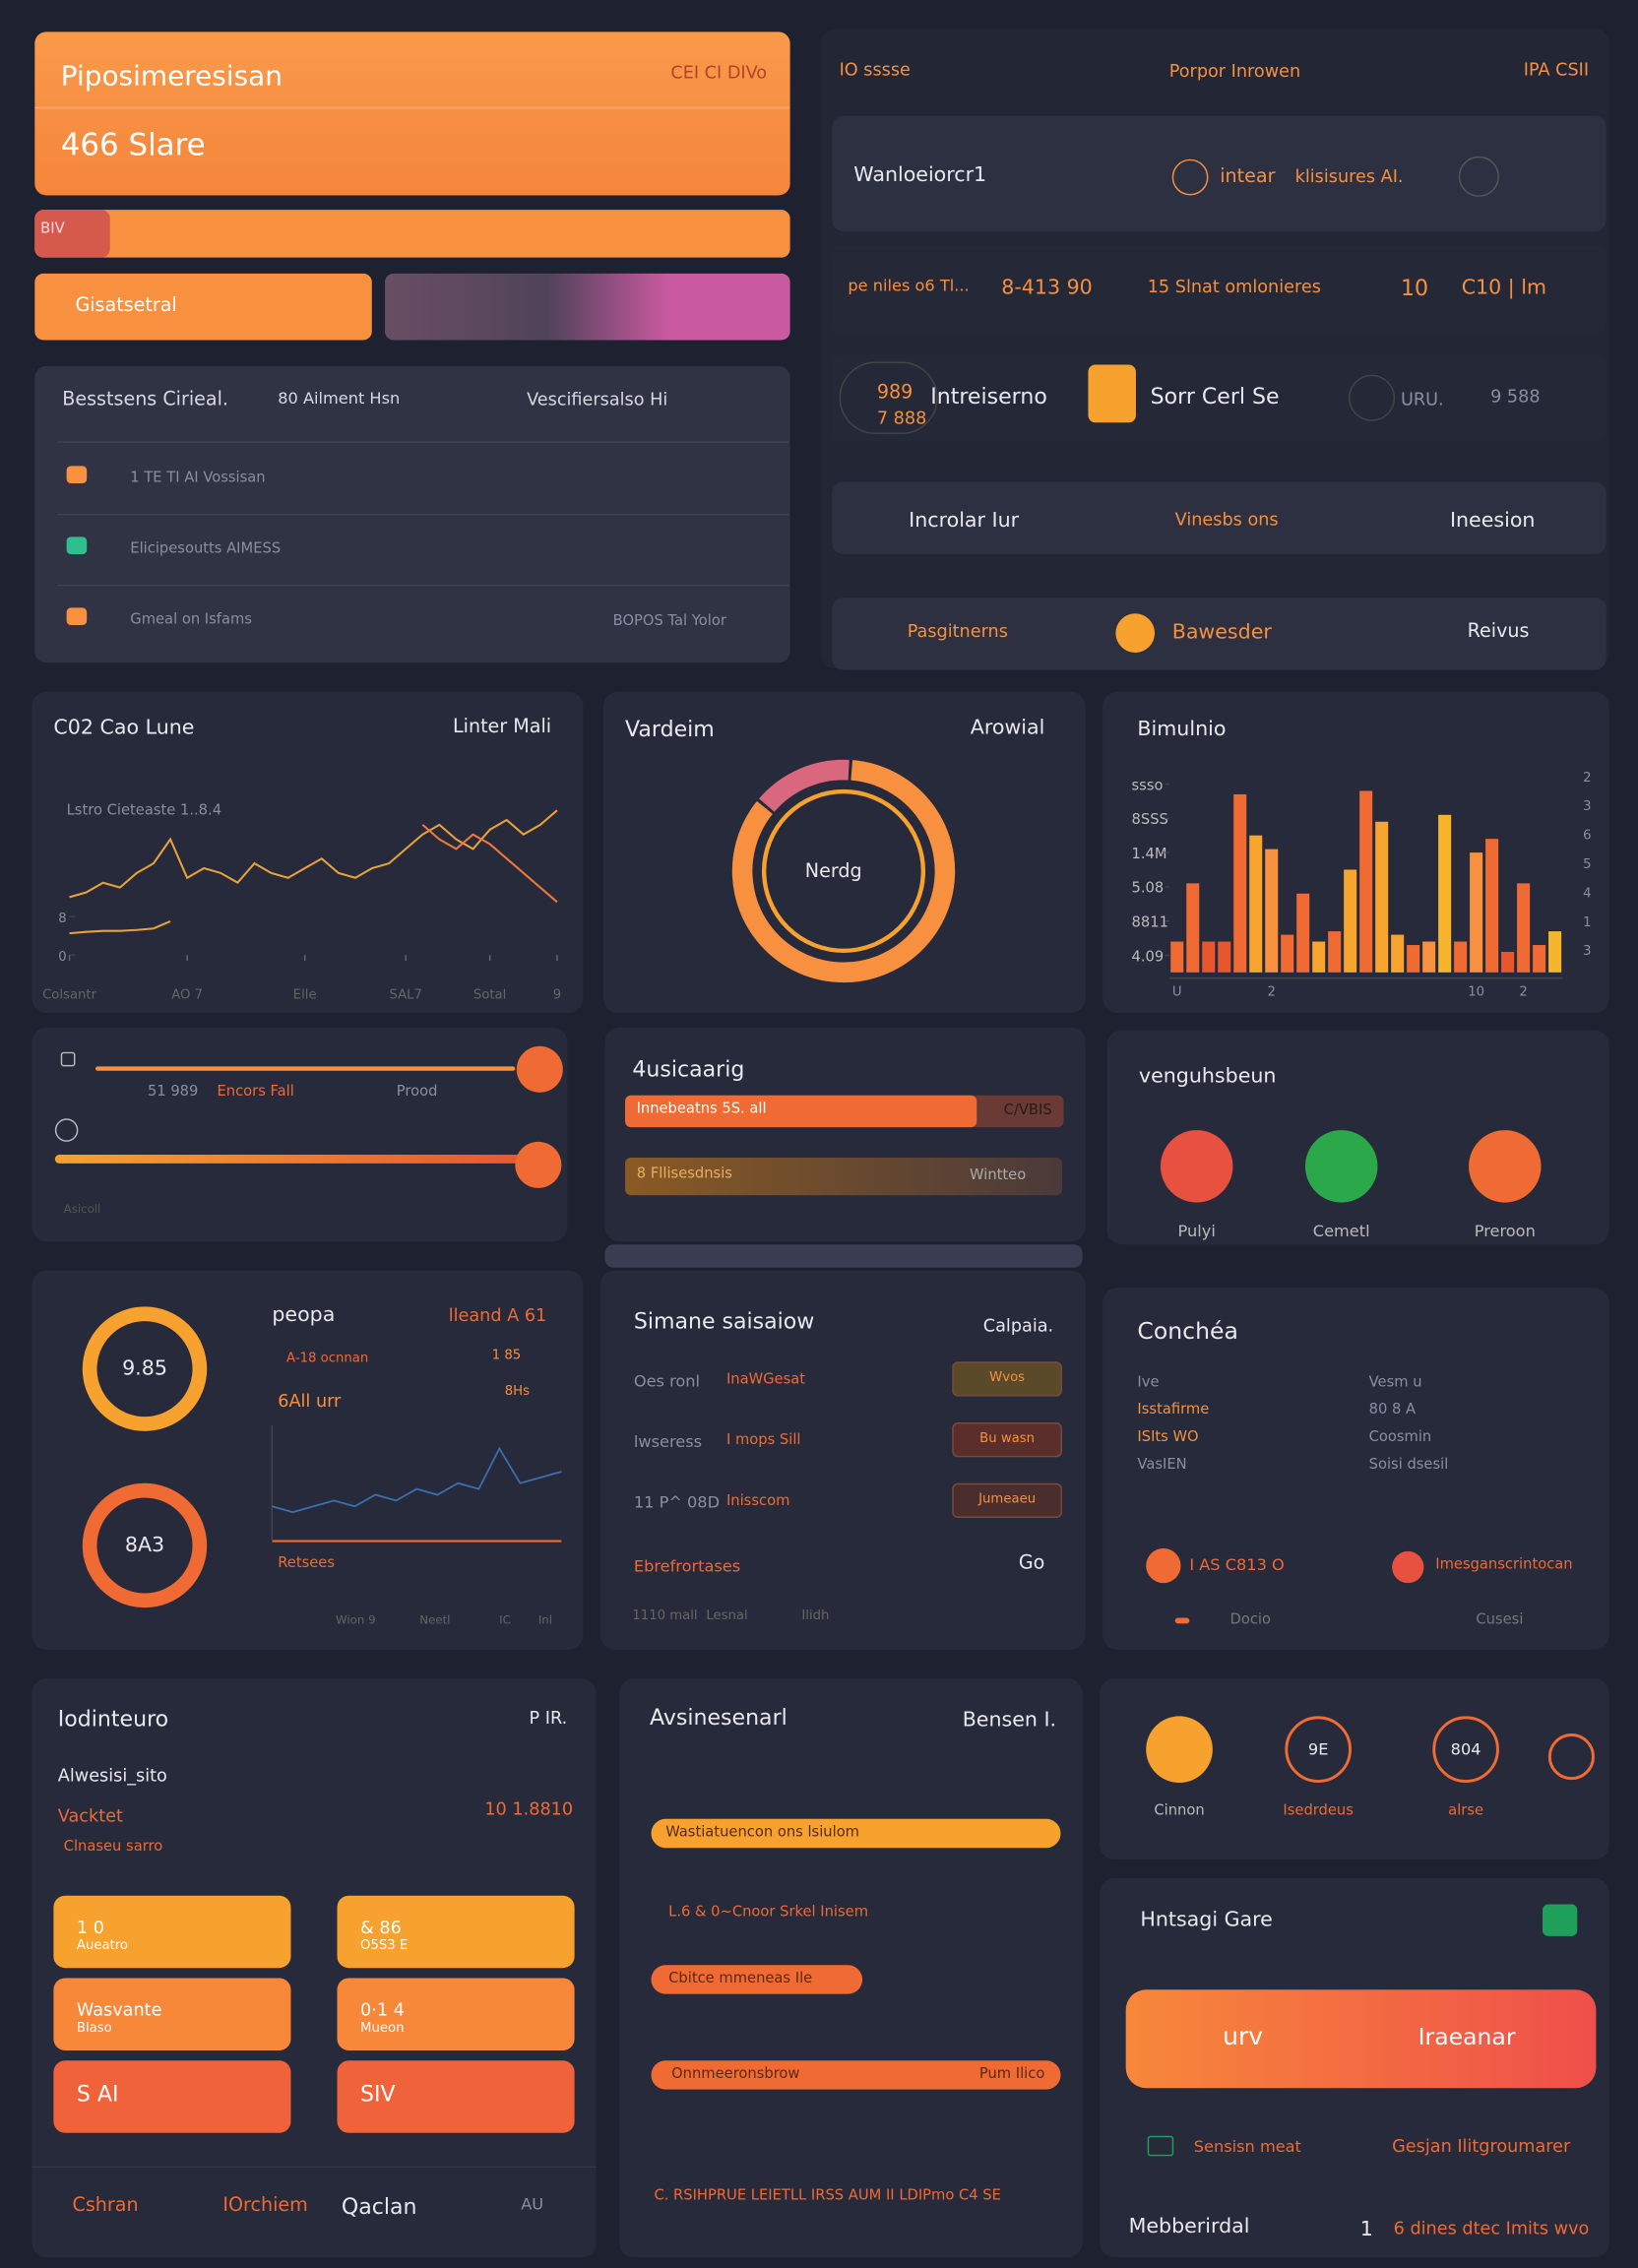  What do you see at coordinates (1047, 288) in the screenshot?
I see `label: 8-413 90` at bounding box center [1047, 288].